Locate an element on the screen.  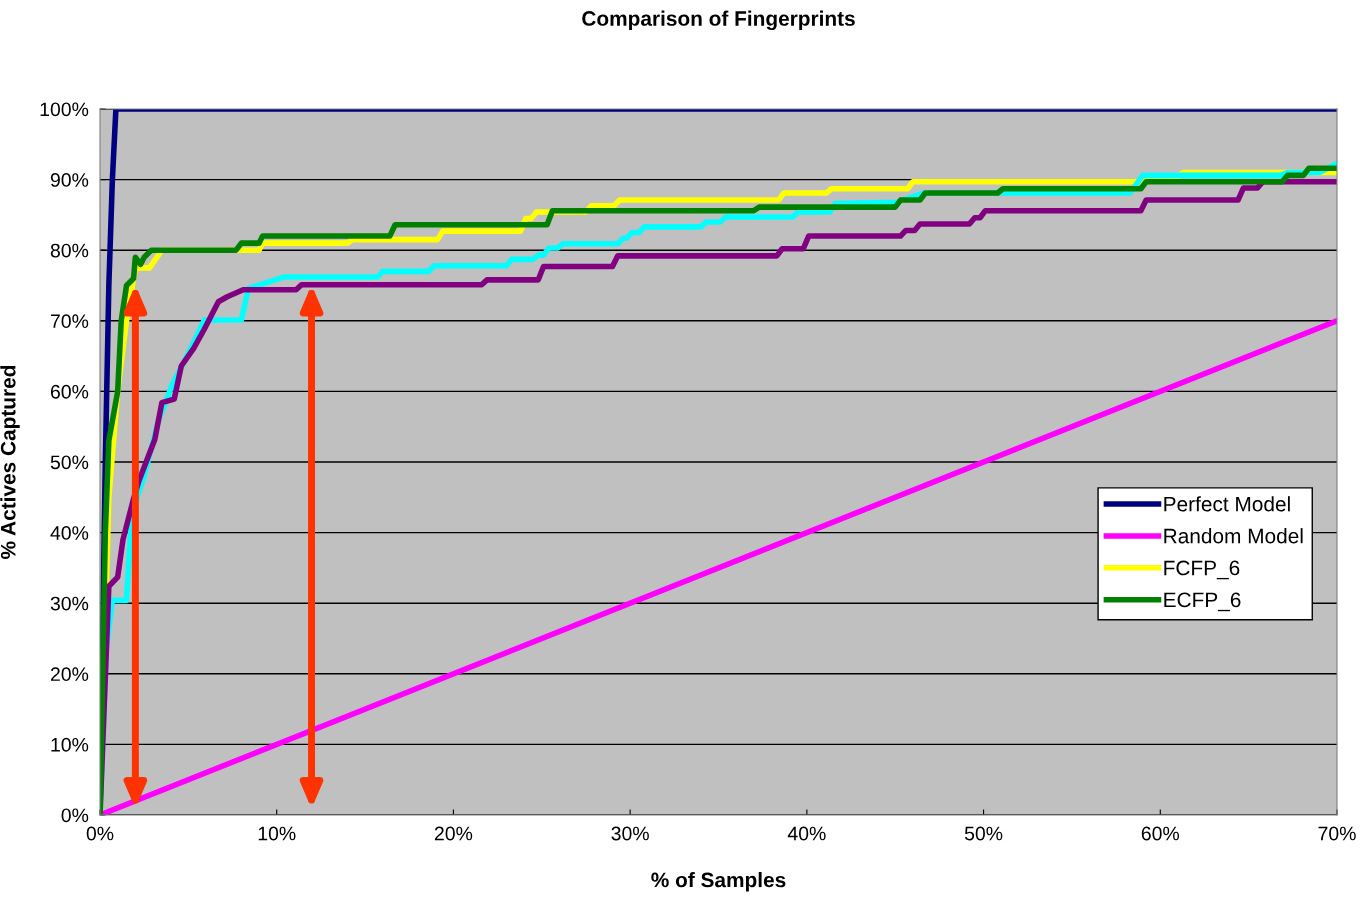
y-tick-label: 0% is located at coordinates (75, 815).